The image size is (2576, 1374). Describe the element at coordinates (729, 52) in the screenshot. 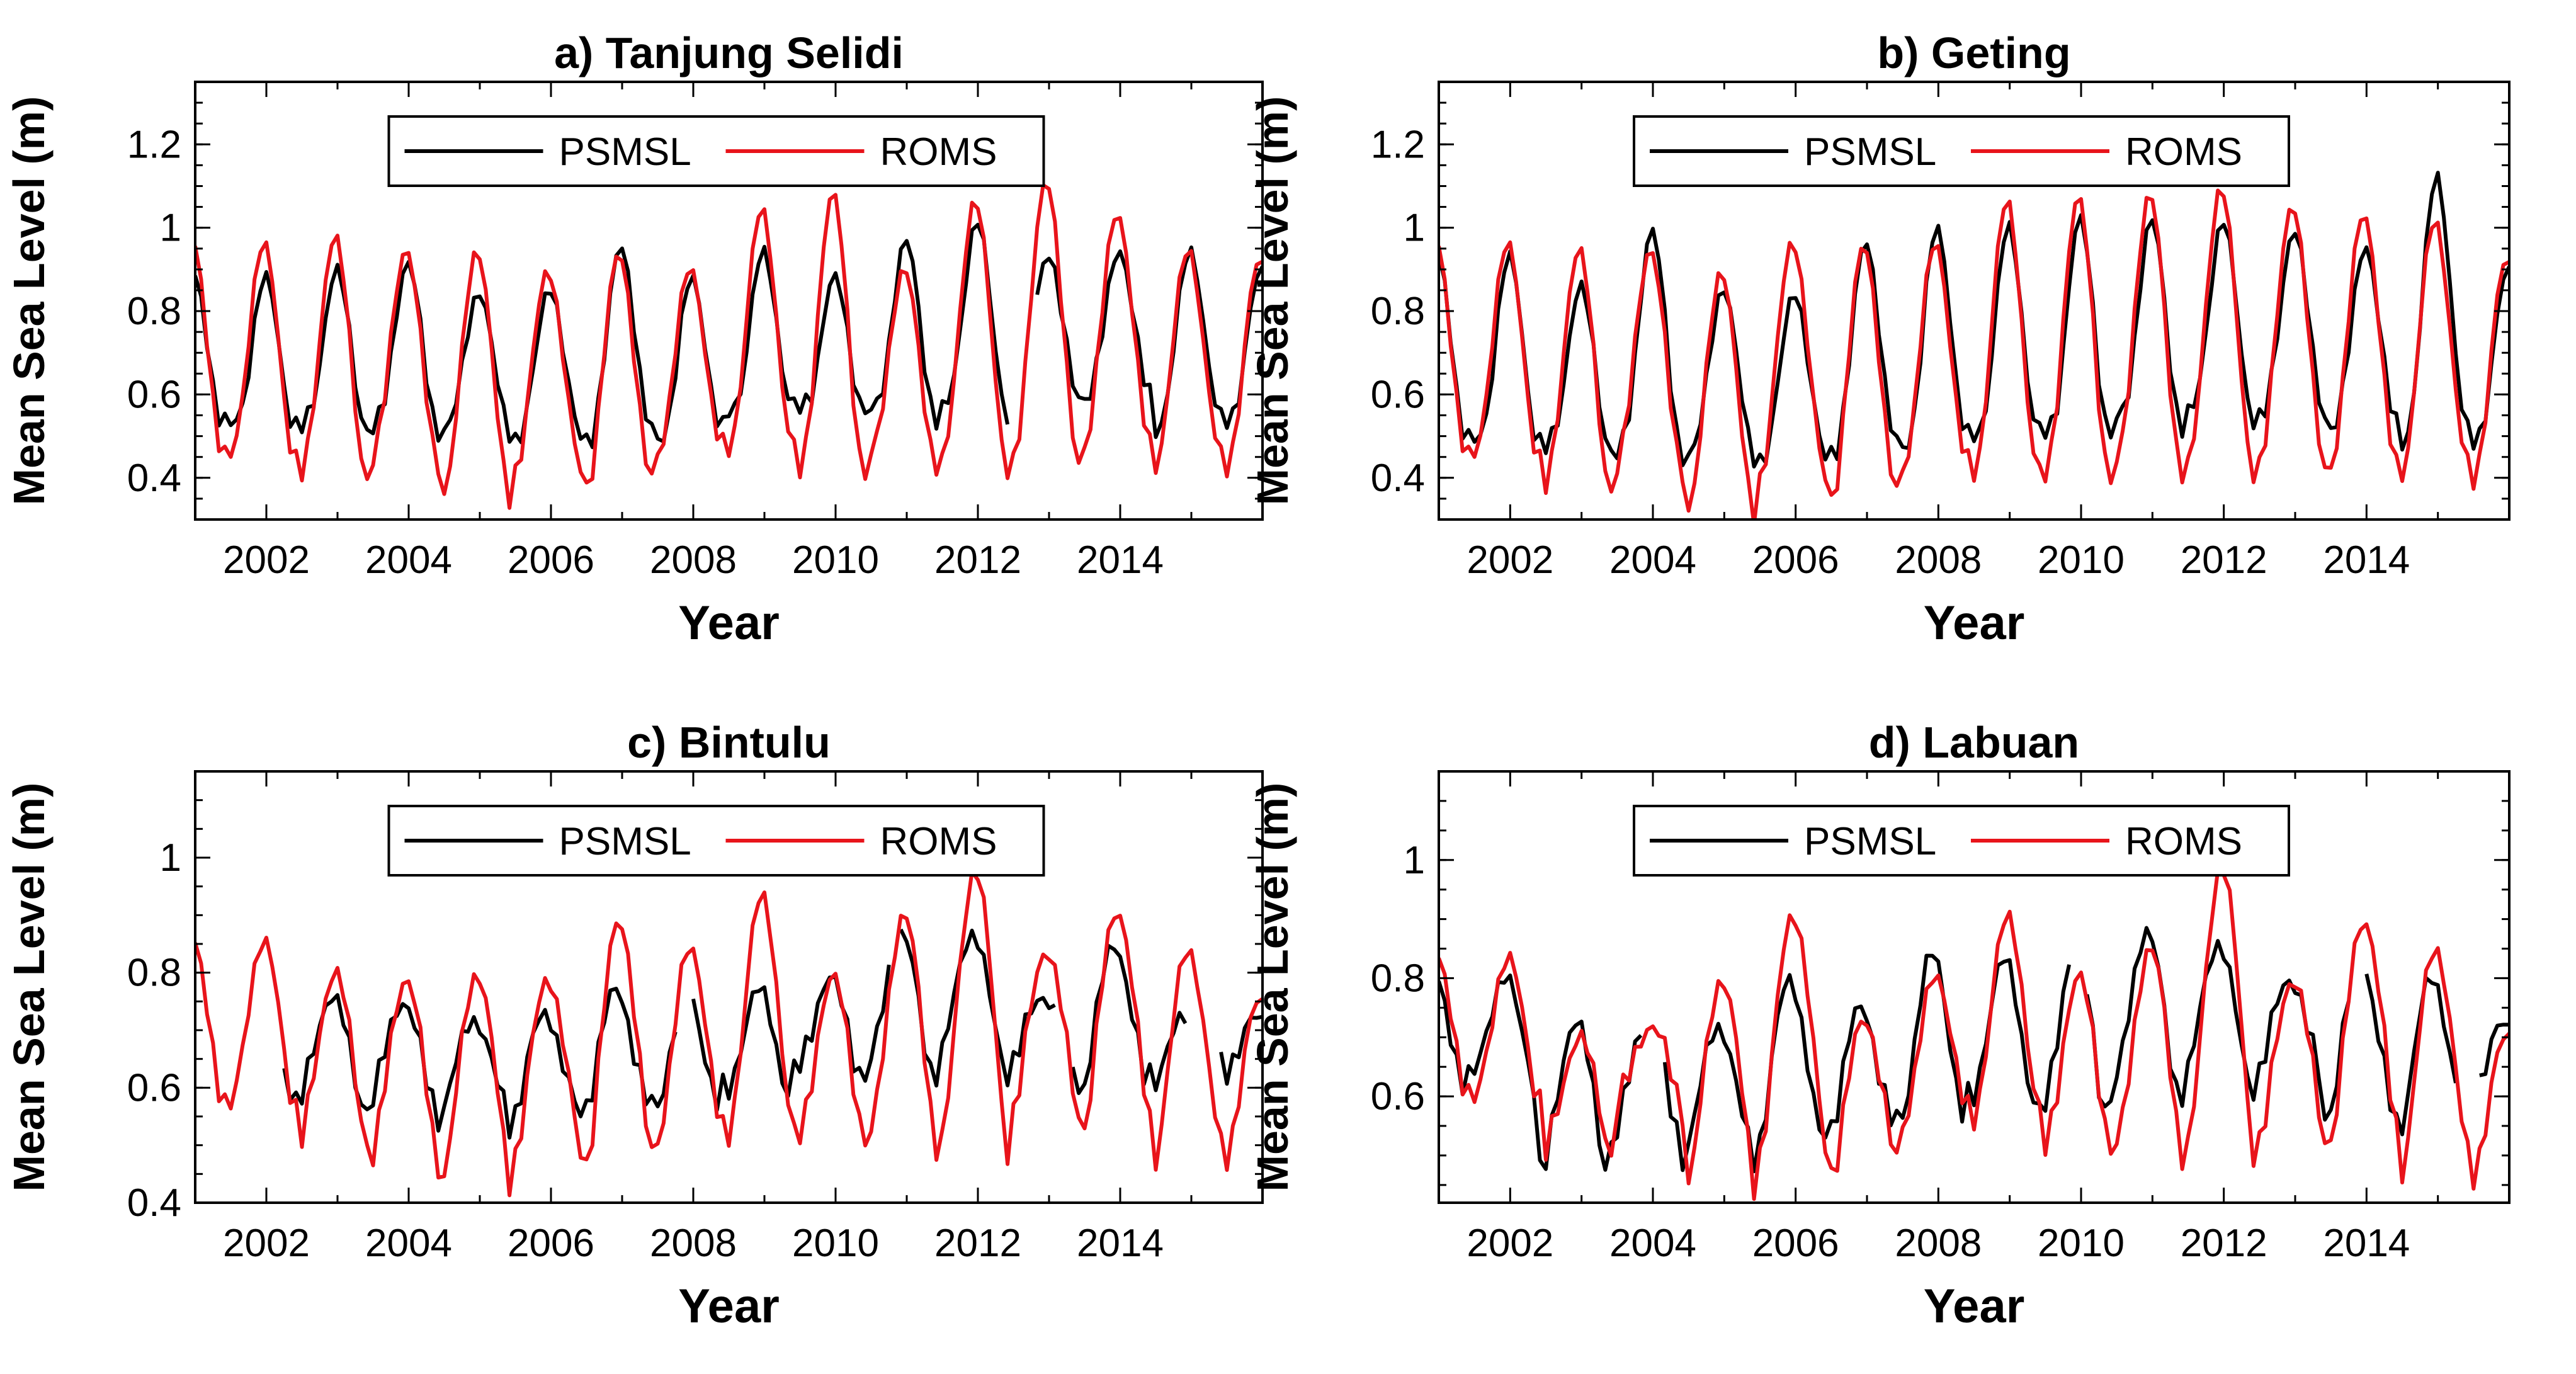

I see `panel-title: a) Tanjung Selidi` at that location.